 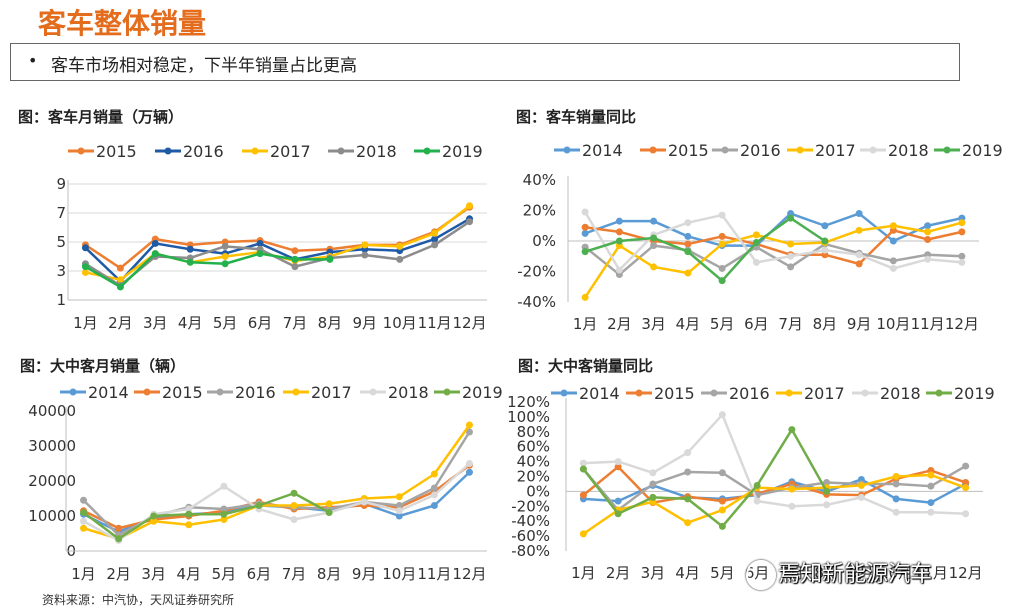 What do you see at coordinates (900, 393) in the screenshot?
I see `large-bus-yoy-legend-label: 2018` at bounding box center [900, 393].